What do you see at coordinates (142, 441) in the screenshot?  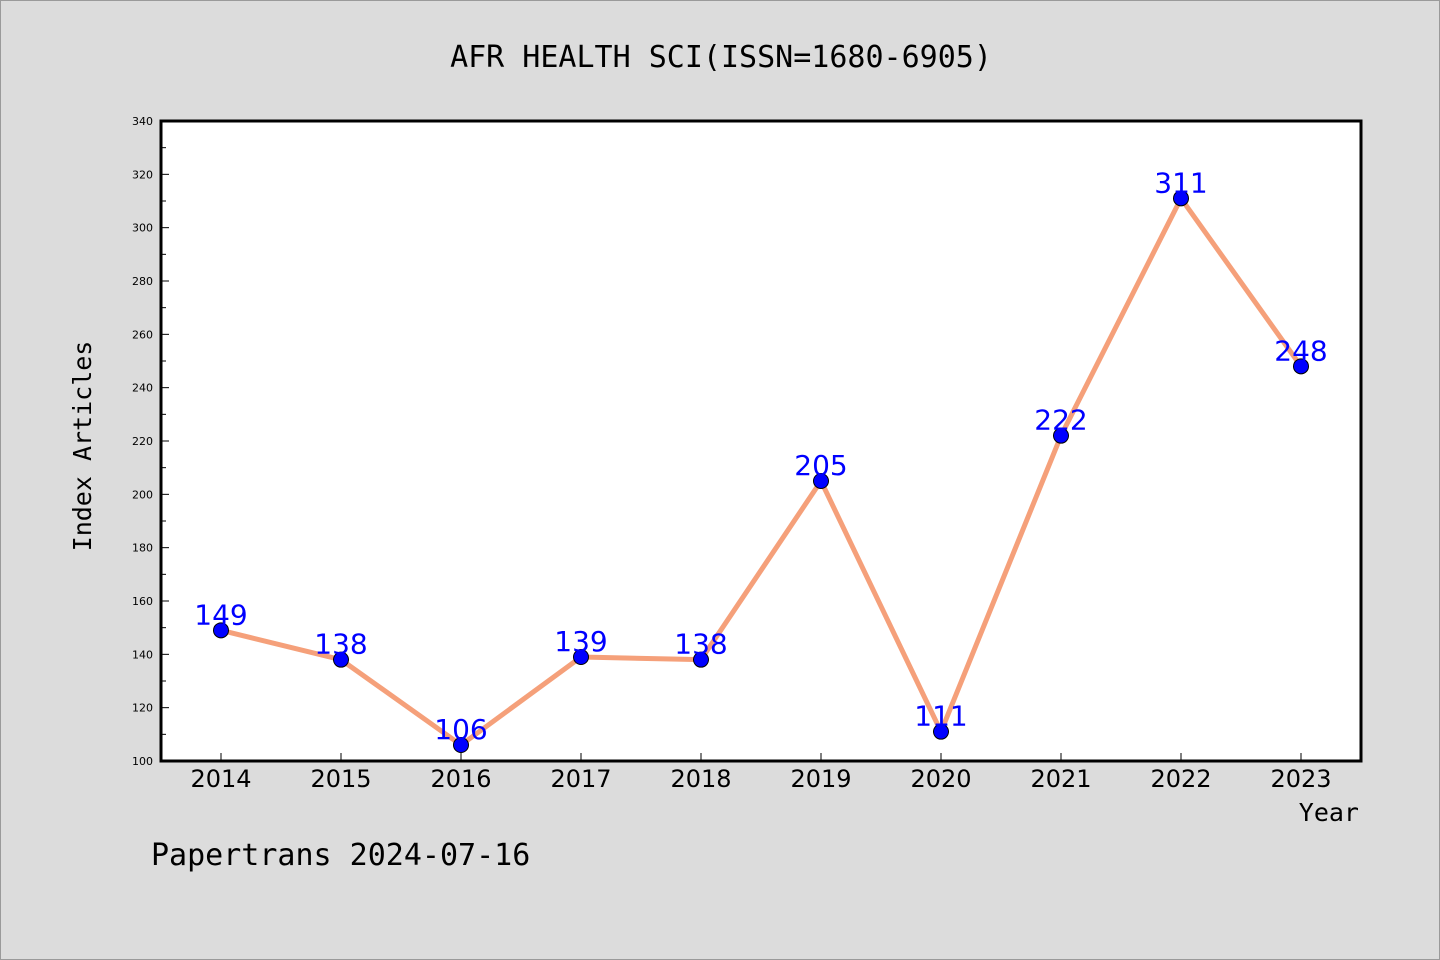 I see `y-tick-label: 220` at bounding box center [142, 441].